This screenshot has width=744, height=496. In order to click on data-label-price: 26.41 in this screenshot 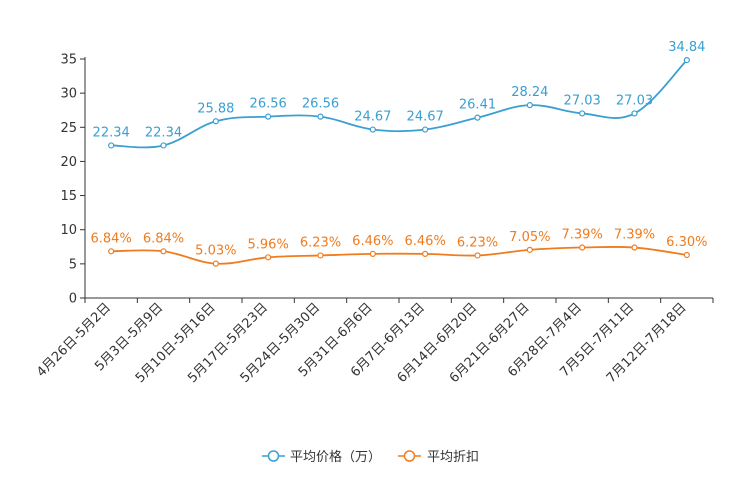, I will do `click(477, 105)`.